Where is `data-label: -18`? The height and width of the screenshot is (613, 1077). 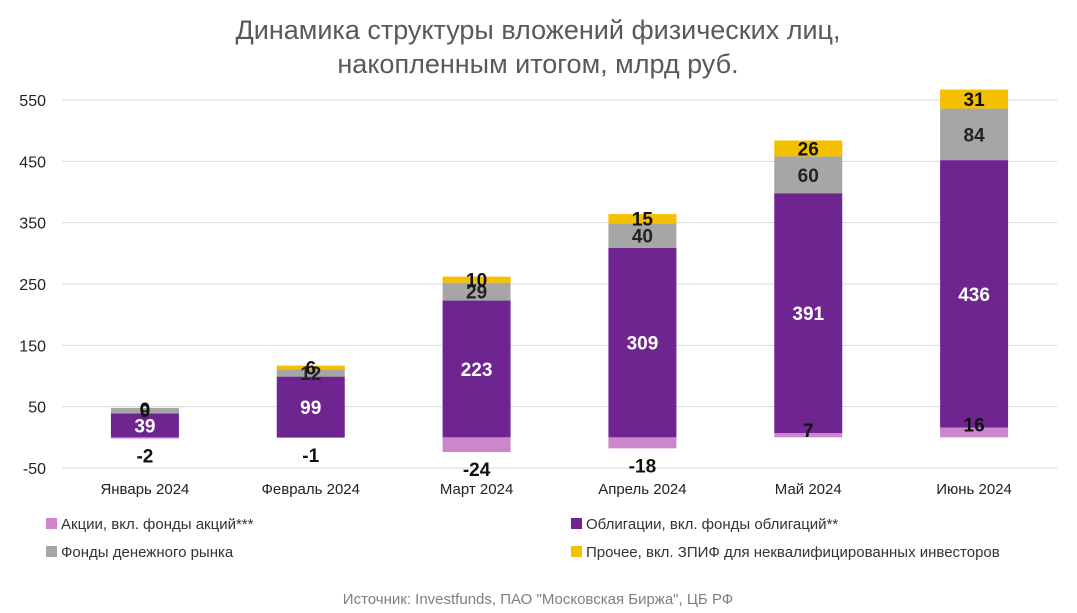 data-label: -18 is located at coordinates (642, 466).